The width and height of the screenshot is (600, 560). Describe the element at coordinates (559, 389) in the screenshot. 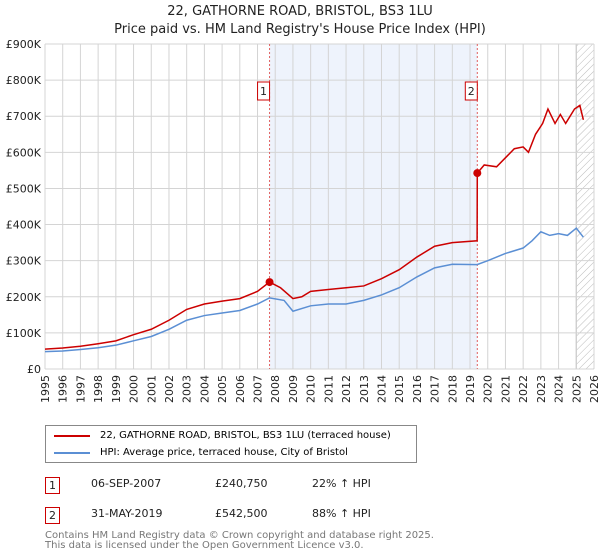

I see `x-tick-label: 2024` at that location.